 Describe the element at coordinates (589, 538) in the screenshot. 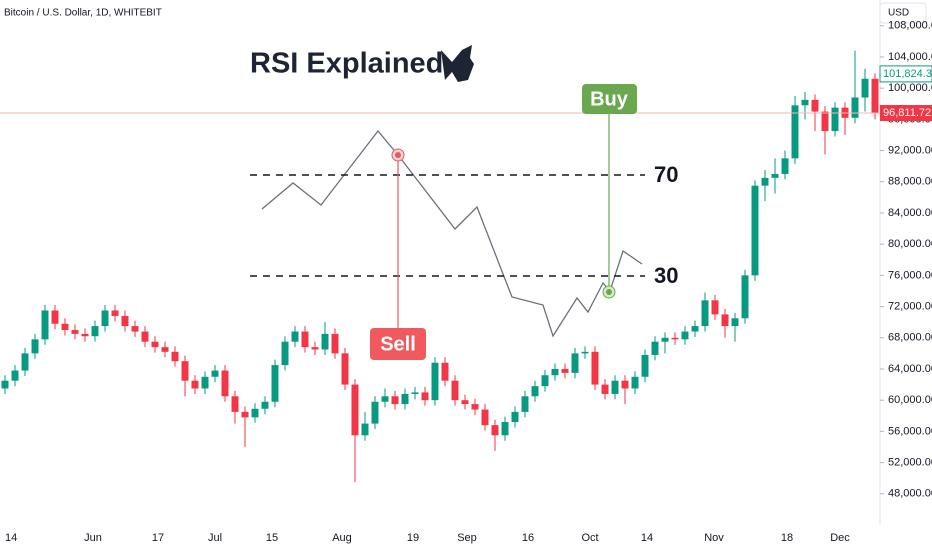

I see `x-tick-label: Oct` at that location.